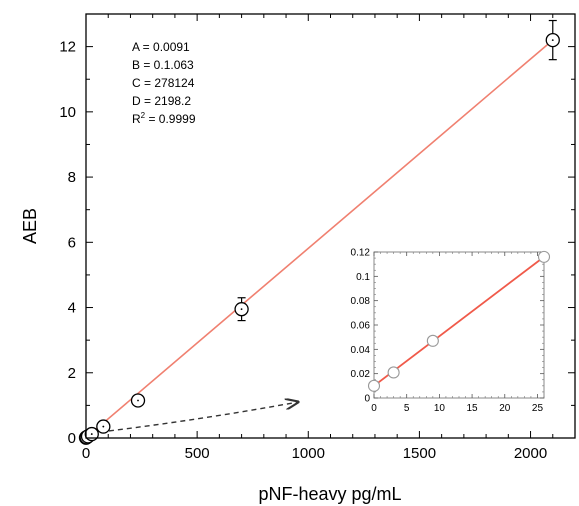 Image resolution: width=579 pixels, height=506 pixels. I want to click on x-tick-label: 1500, so click(419, 453).